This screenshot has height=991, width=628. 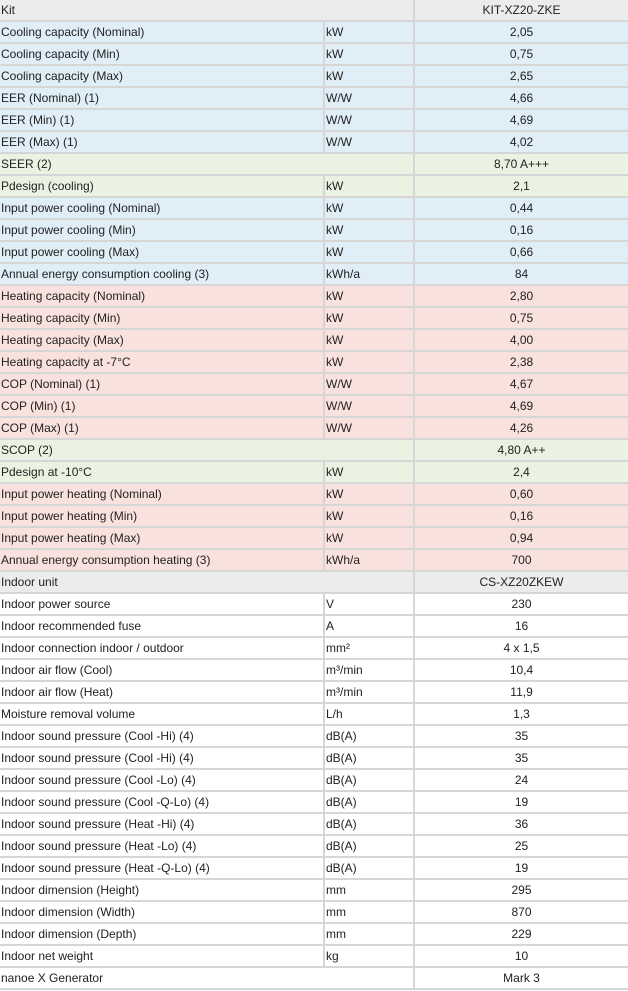 I want to click on spec-value: Mark 3, so click(x=521, y=979).